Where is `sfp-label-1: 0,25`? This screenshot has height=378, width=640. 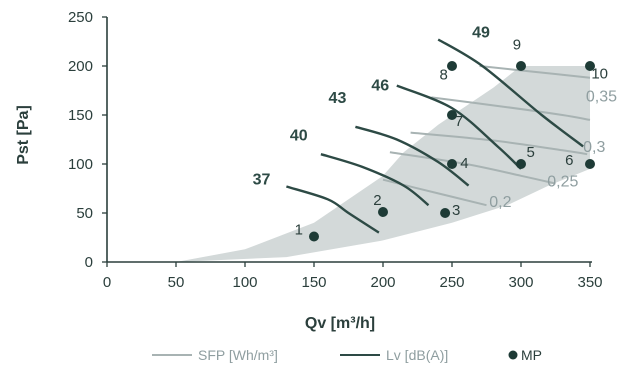
sfp-label-1: 0,25 is located at coordinates (562, 182).